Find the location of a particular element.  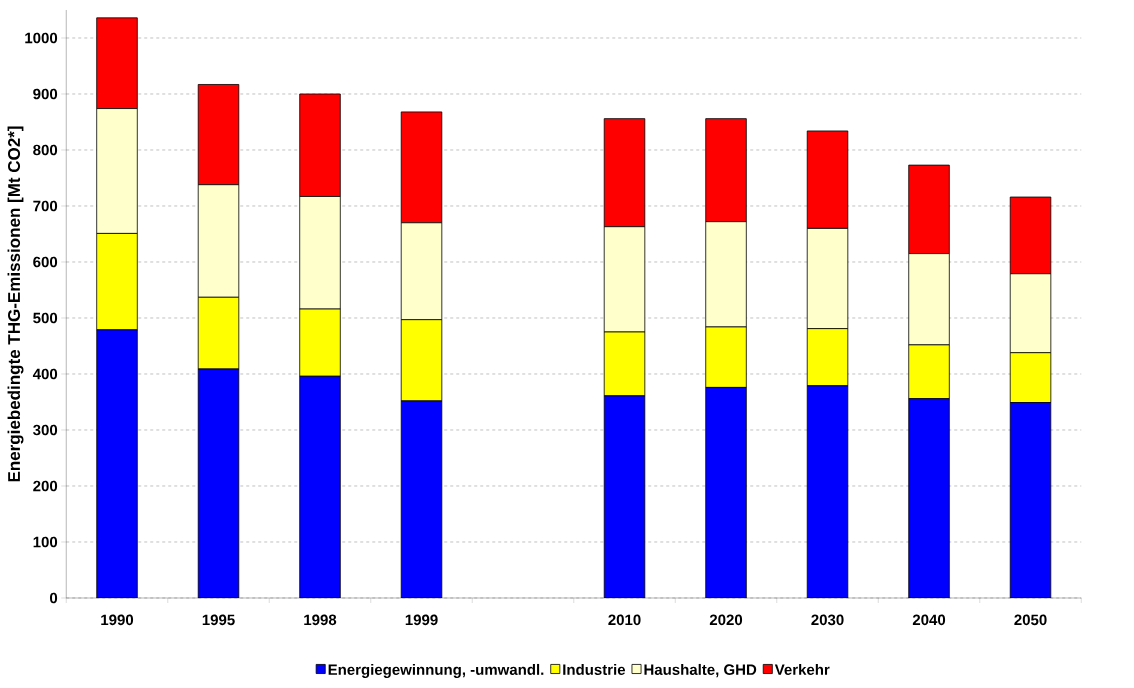

legend-label: Industrie is located at coordinates (594, 669).